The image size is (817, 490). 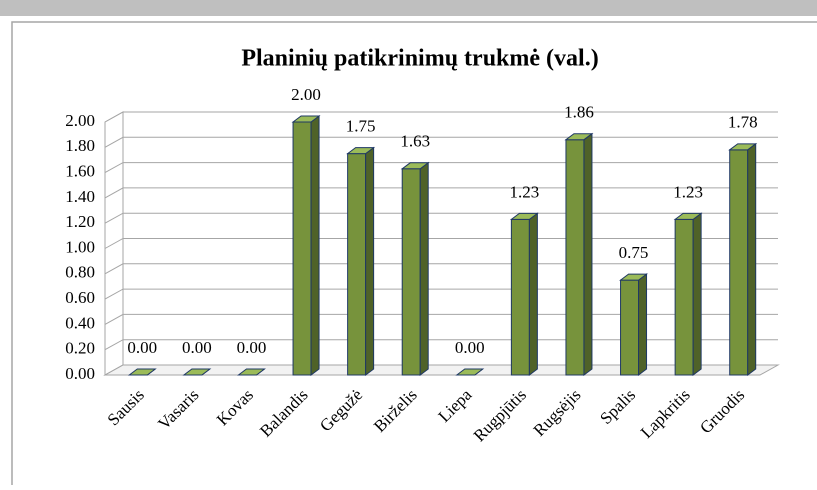 I want to click on data-label: 1.78, so click(x=743, y=122).